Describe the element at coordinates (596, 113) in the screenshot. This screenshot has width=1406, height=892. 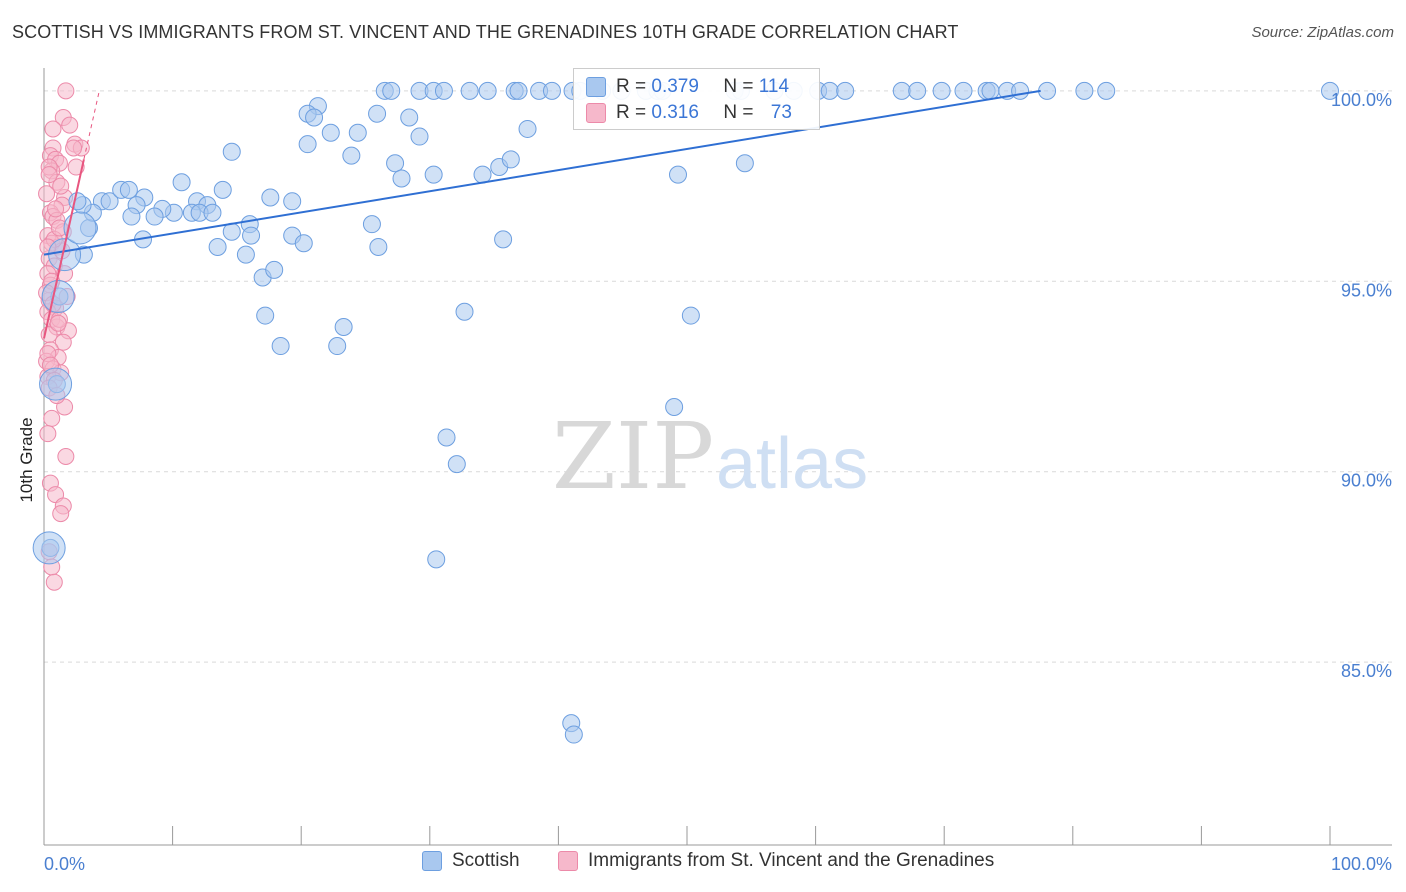
I see `immigrants-swatch` at that location.